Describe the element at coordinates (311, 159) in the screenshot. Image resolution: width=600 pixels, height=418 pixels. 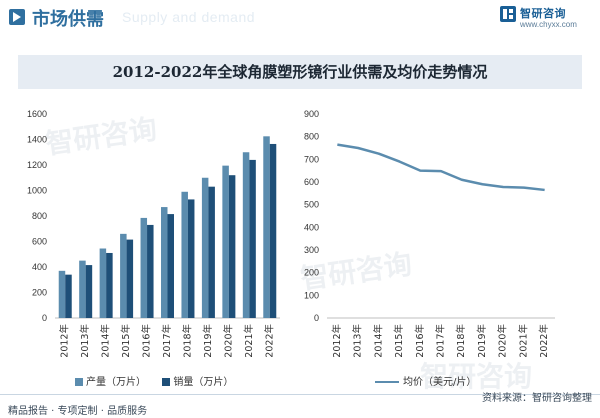
I see `y-tick-label: 700` at that location.